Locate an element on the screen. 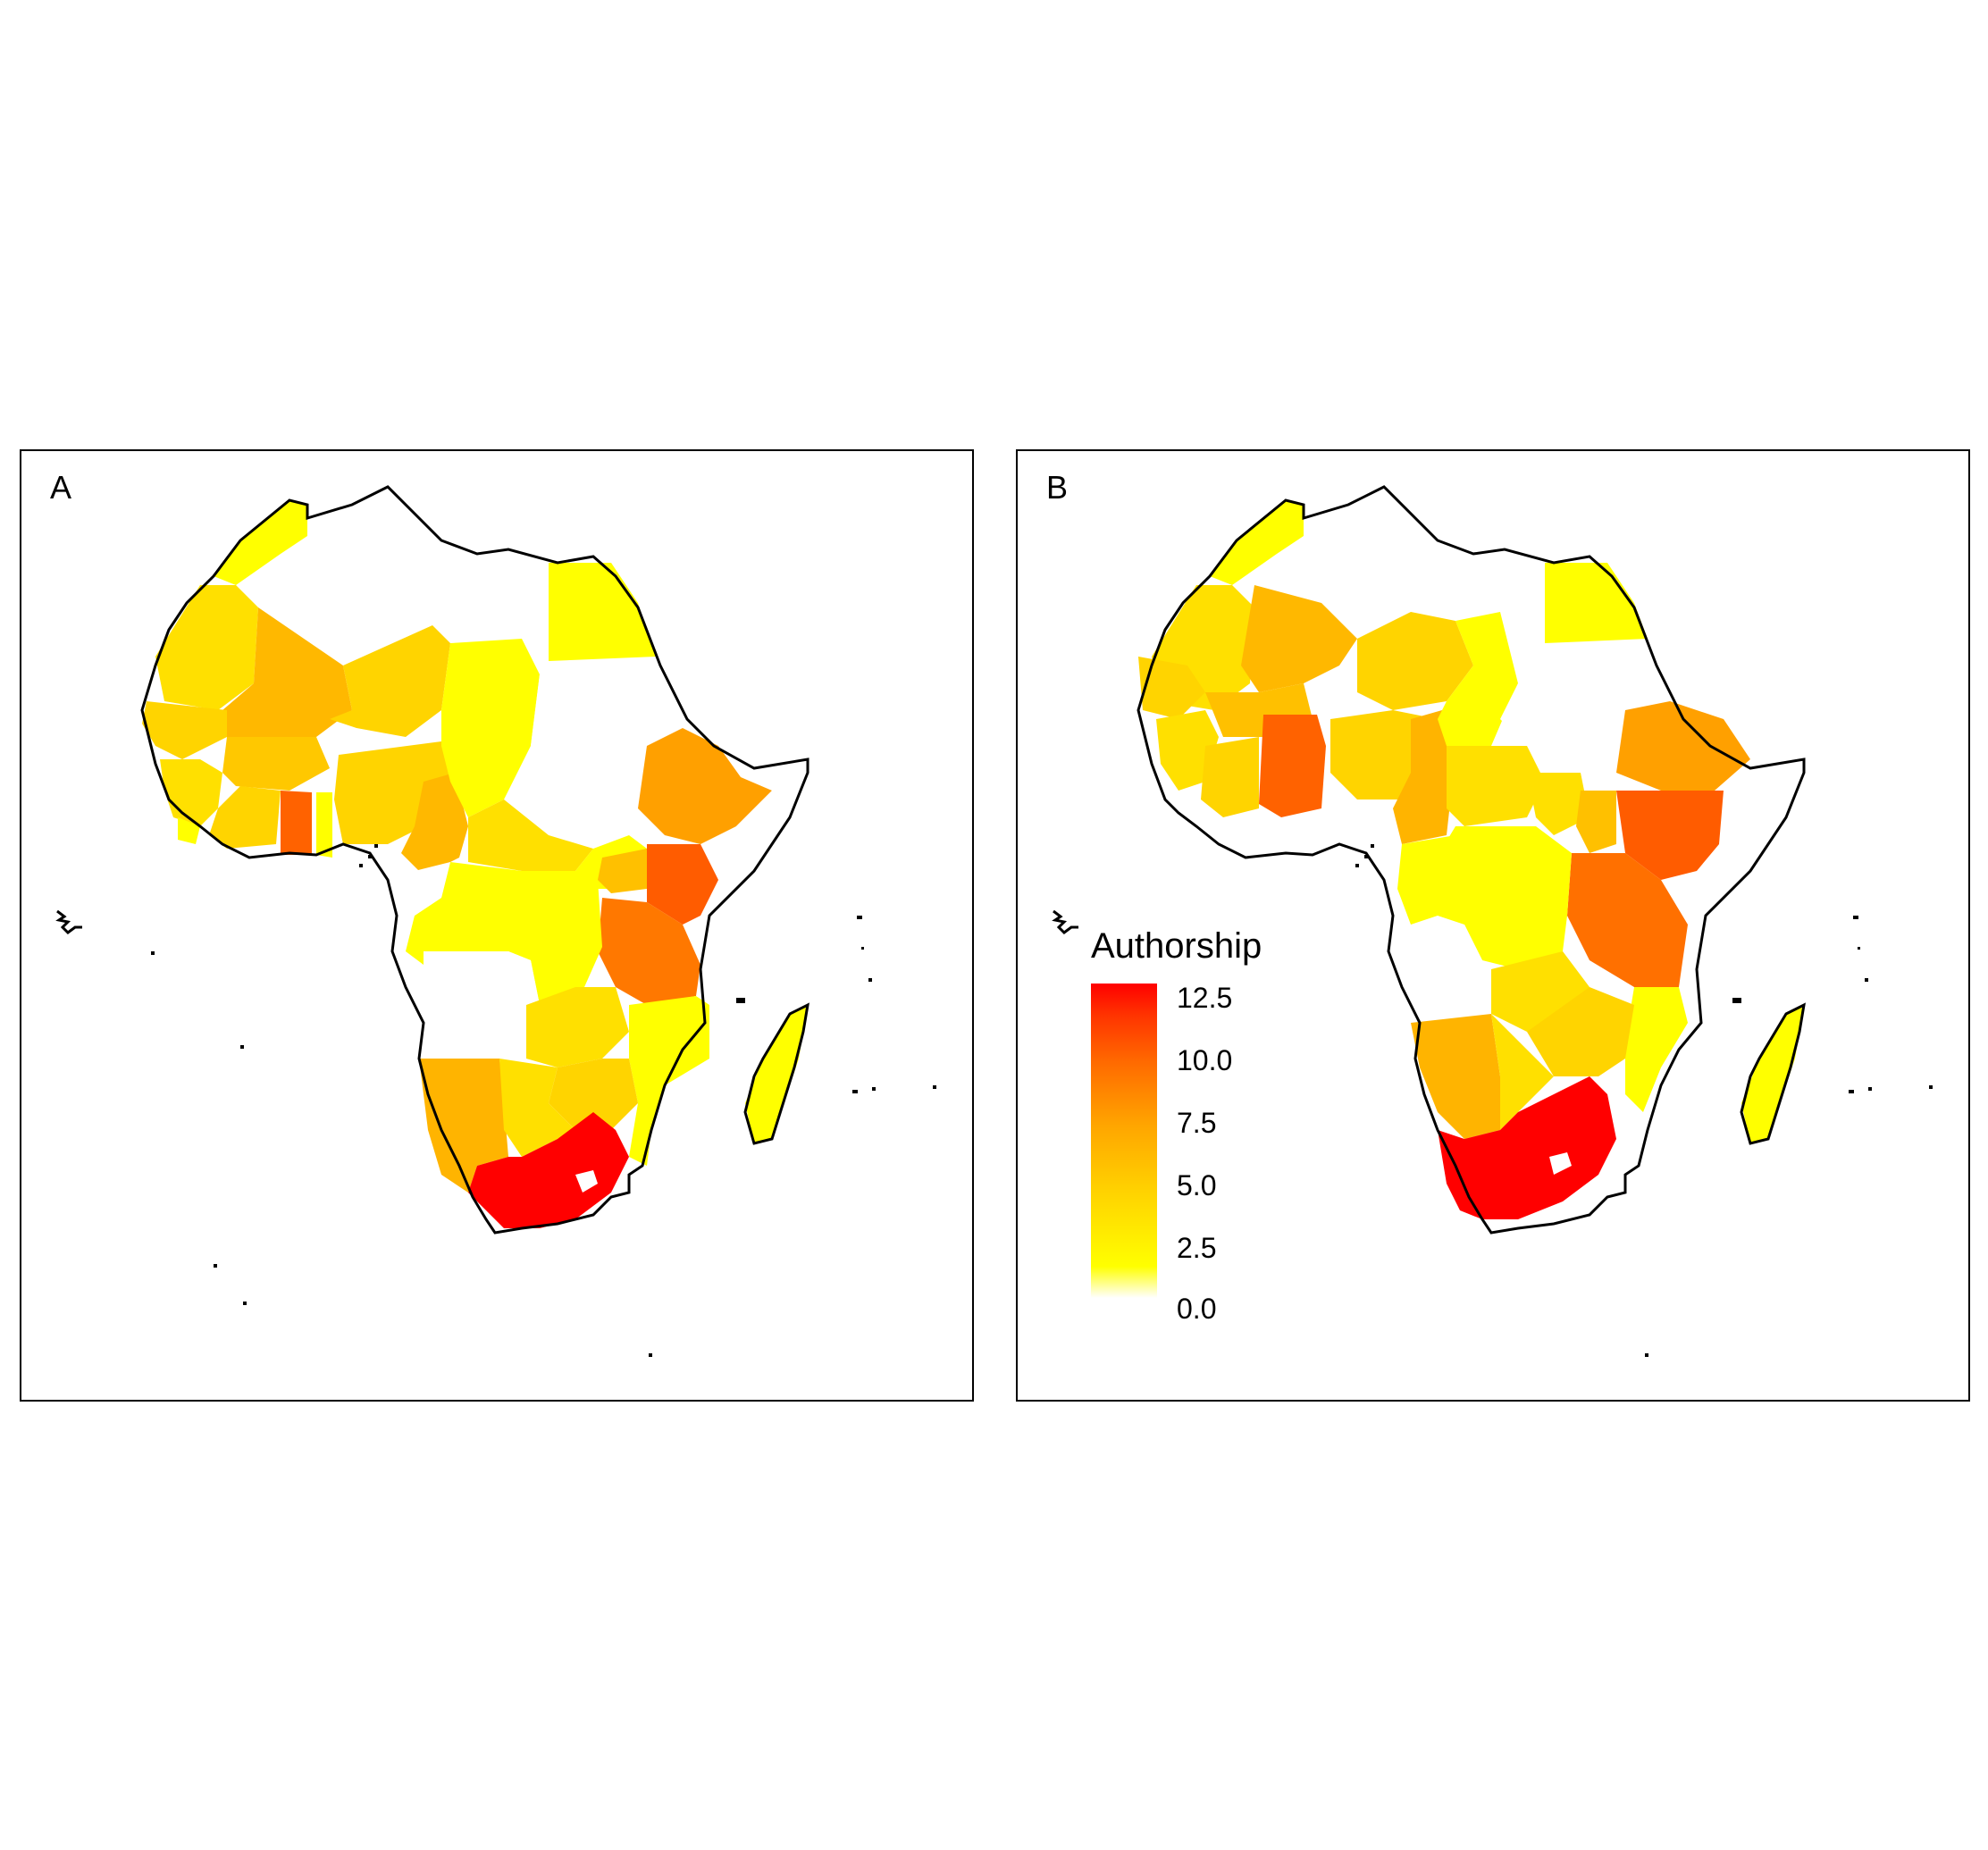 This screenshot has height=1850, width=1988. islands-a is located at coordinates (543, 1100).